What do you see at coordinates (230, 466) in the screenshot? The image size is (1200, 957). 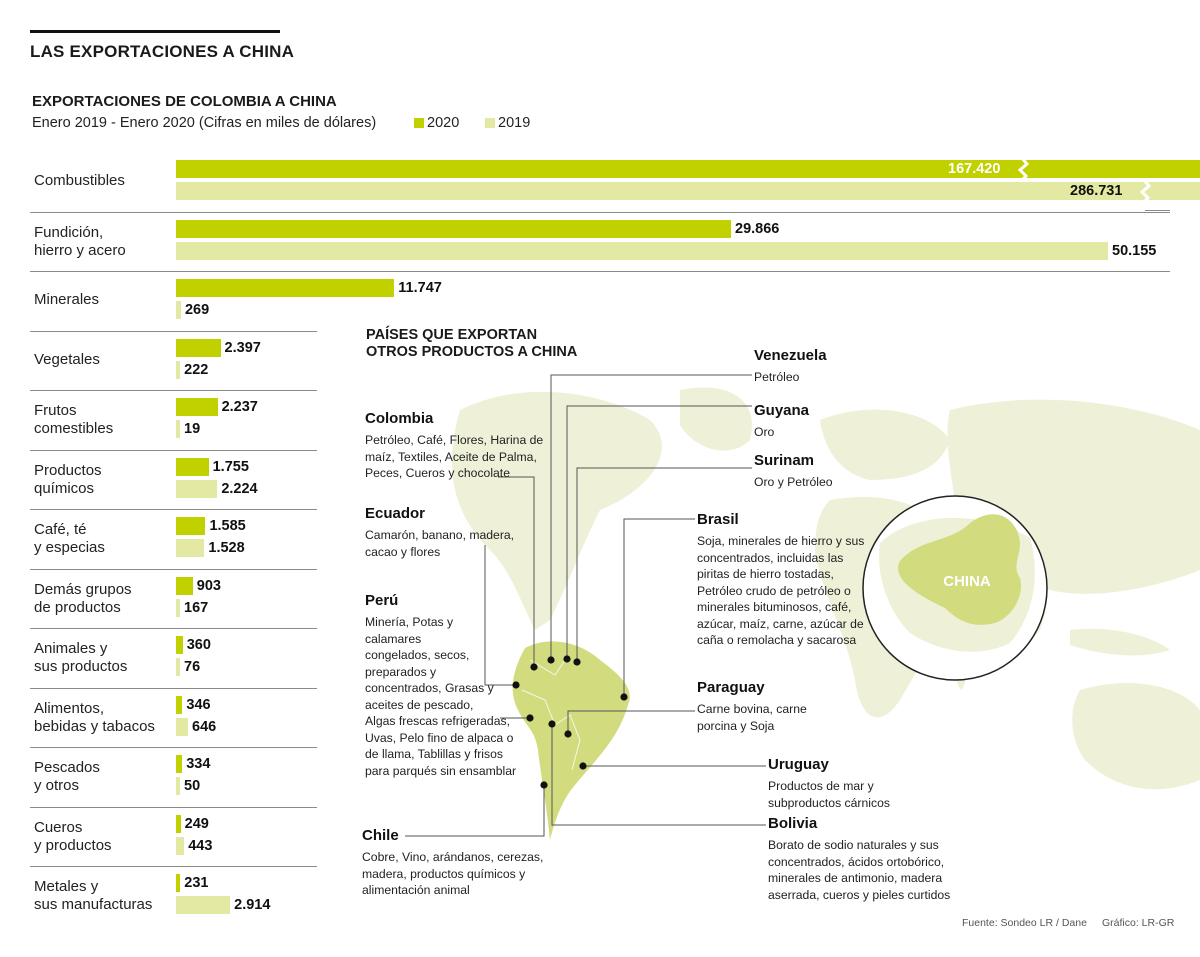 I see `value-label-2020-productos-quimicos: 1.755` at bounding box center [230, 466].